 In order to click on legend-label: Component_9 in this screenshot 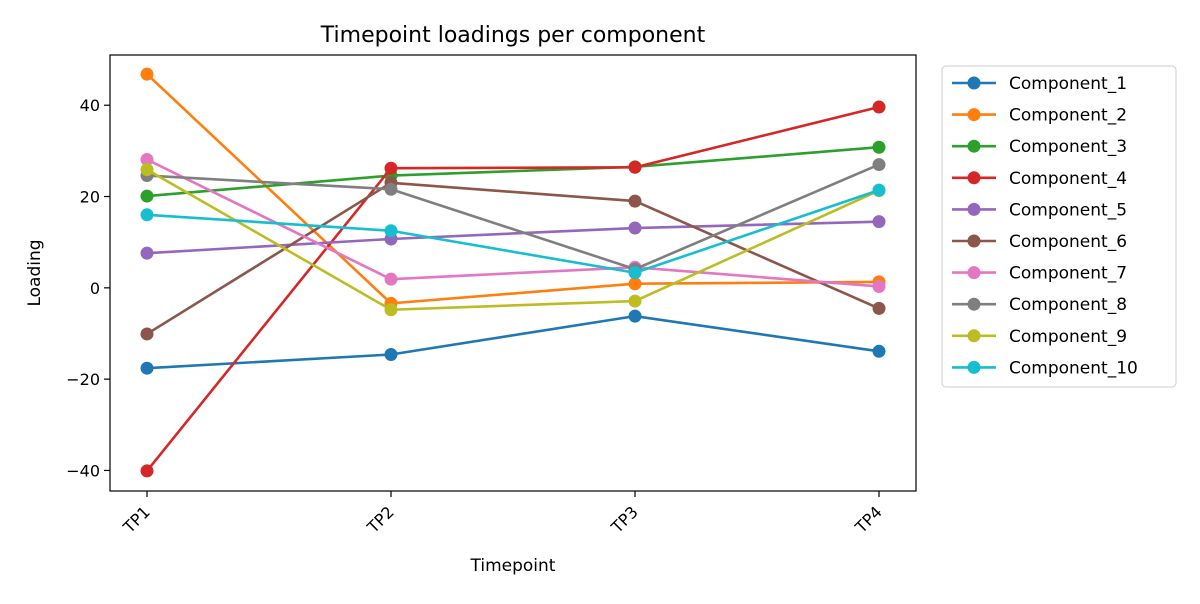, I will do `click(1068, 337)`.